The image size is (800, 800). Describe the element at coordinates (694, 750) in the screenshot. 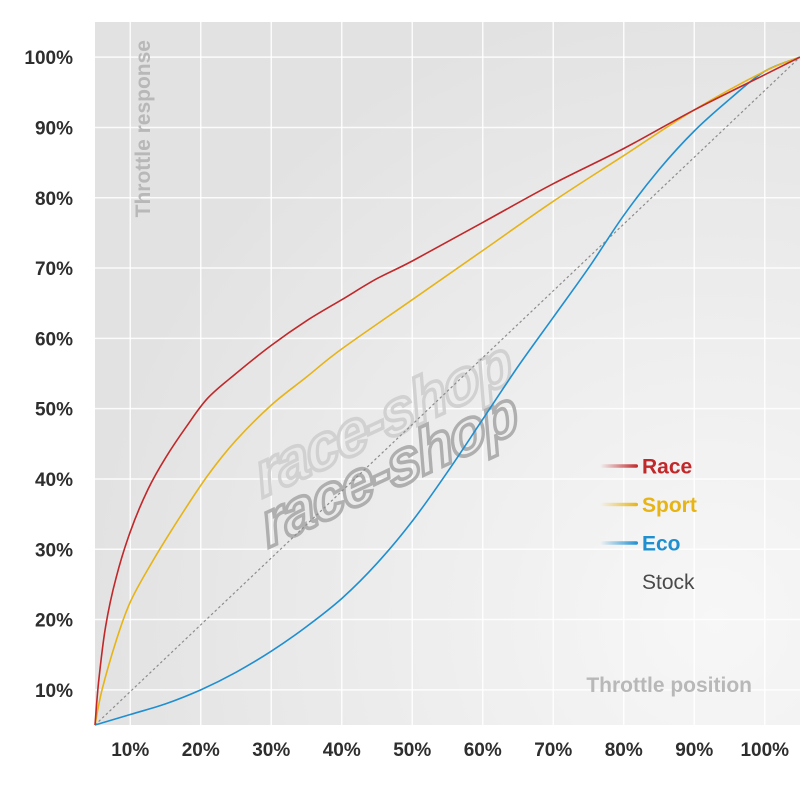

I see `x-tick-label: 90%` at that location.